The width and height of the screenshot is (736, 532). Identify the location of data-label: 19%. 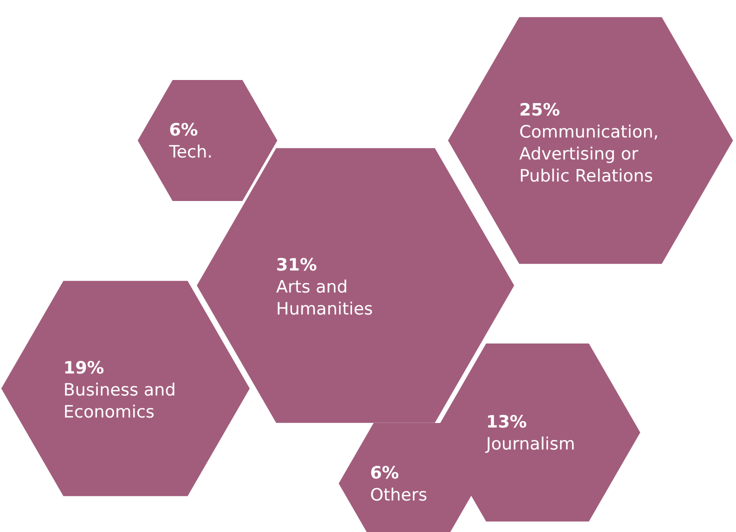
(83, 368).